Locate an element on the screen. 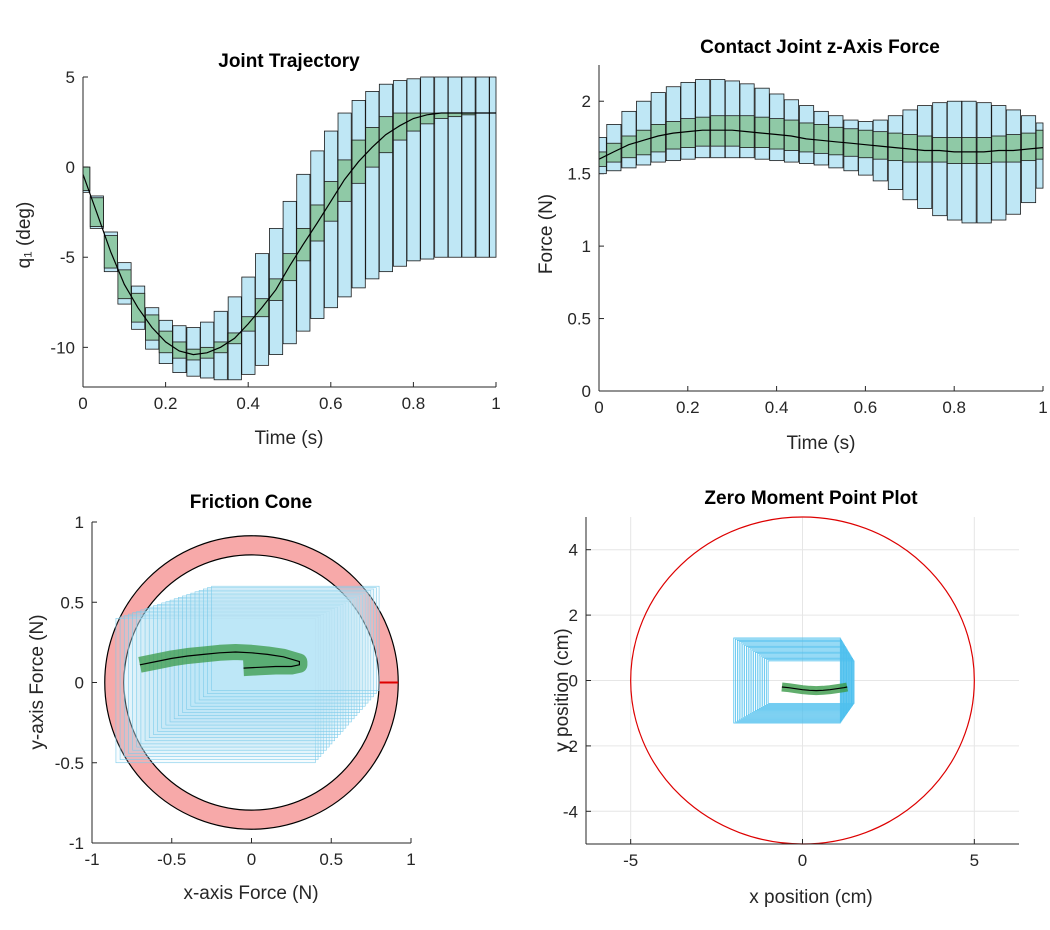  chart-title: Contact Joint z-Axis Force is located at coordinates (820, 47).